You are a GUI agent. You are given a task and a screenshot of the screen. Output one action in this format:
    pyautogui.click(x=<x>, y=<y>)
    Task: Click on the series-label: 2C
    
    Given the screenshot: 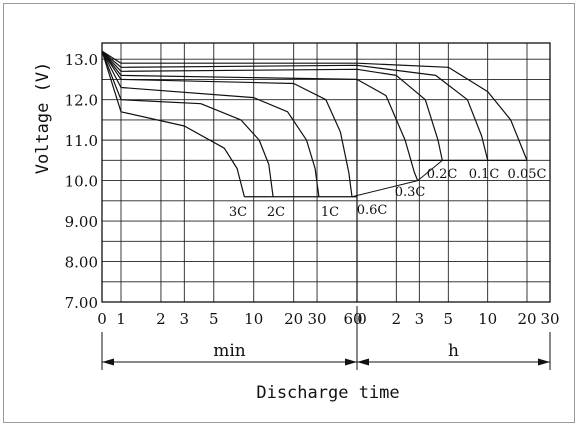 What is the action you would take?
    pyautogui.click(x=276, y=212)
    